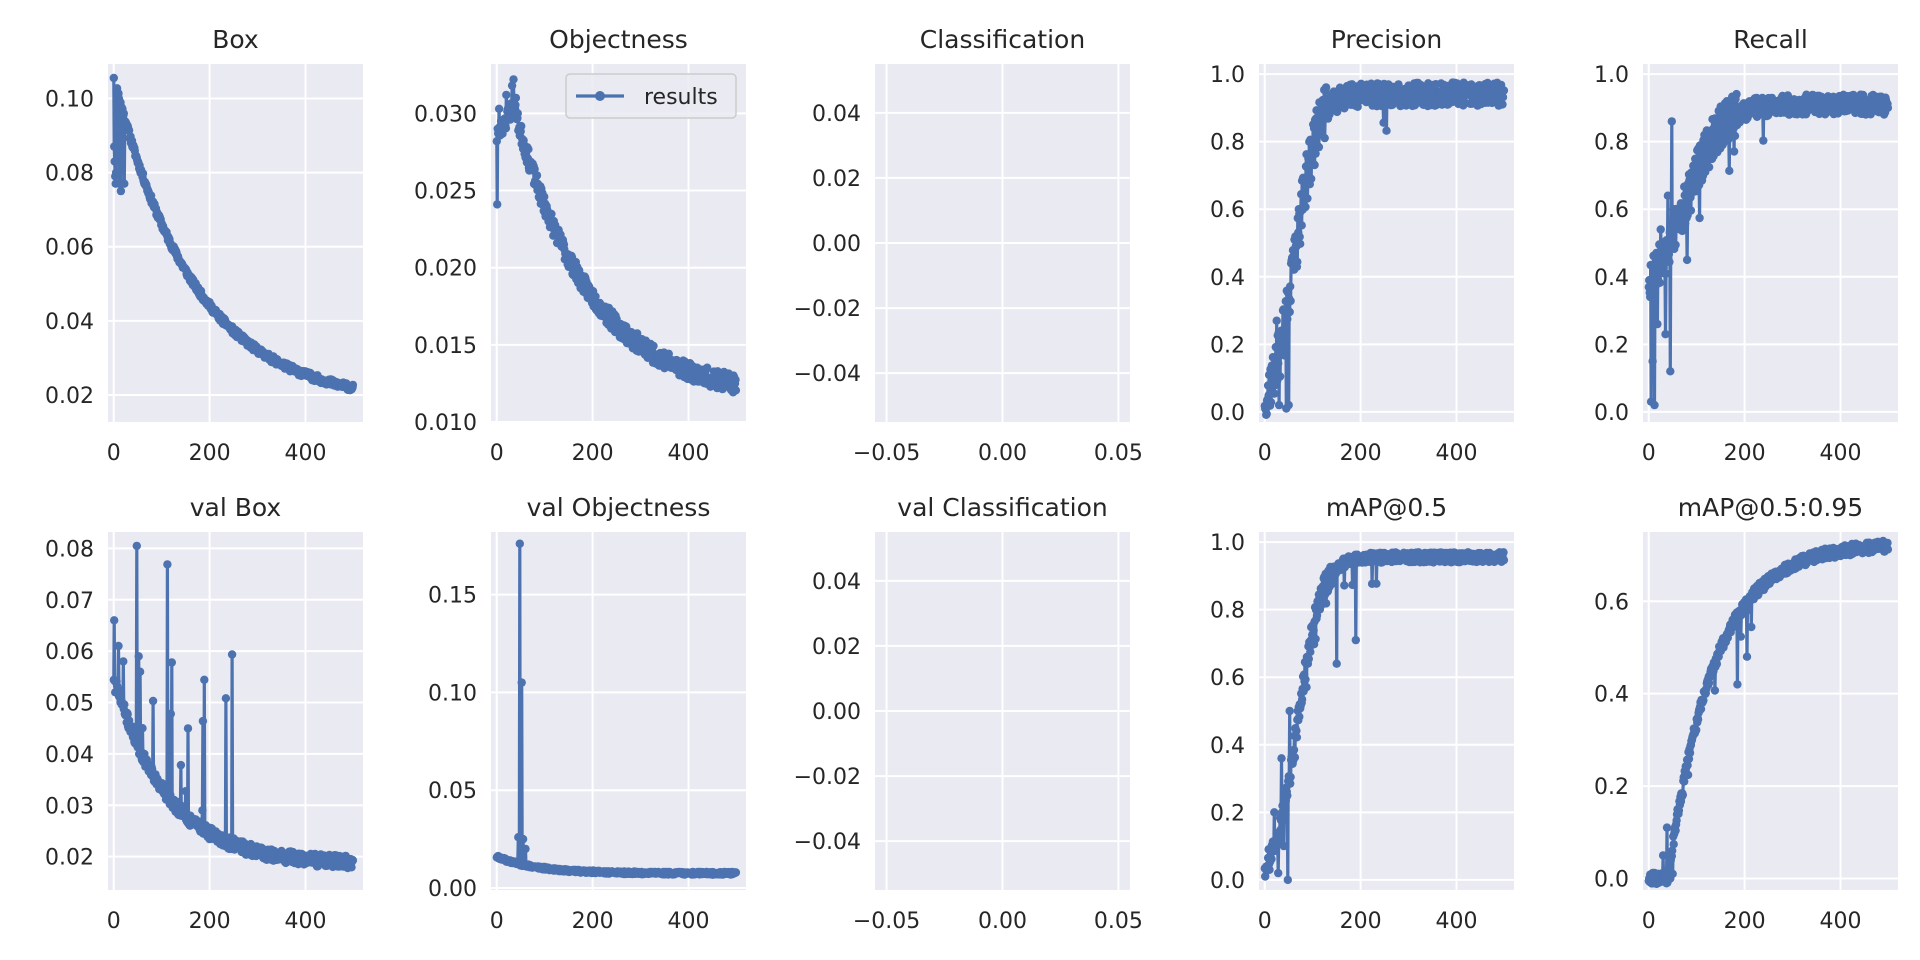  I want to click on subplot-recall: Recall 0 200 400 0.0 0.2 0.4 0.6 0.8 1.0, so click(1746, 245).